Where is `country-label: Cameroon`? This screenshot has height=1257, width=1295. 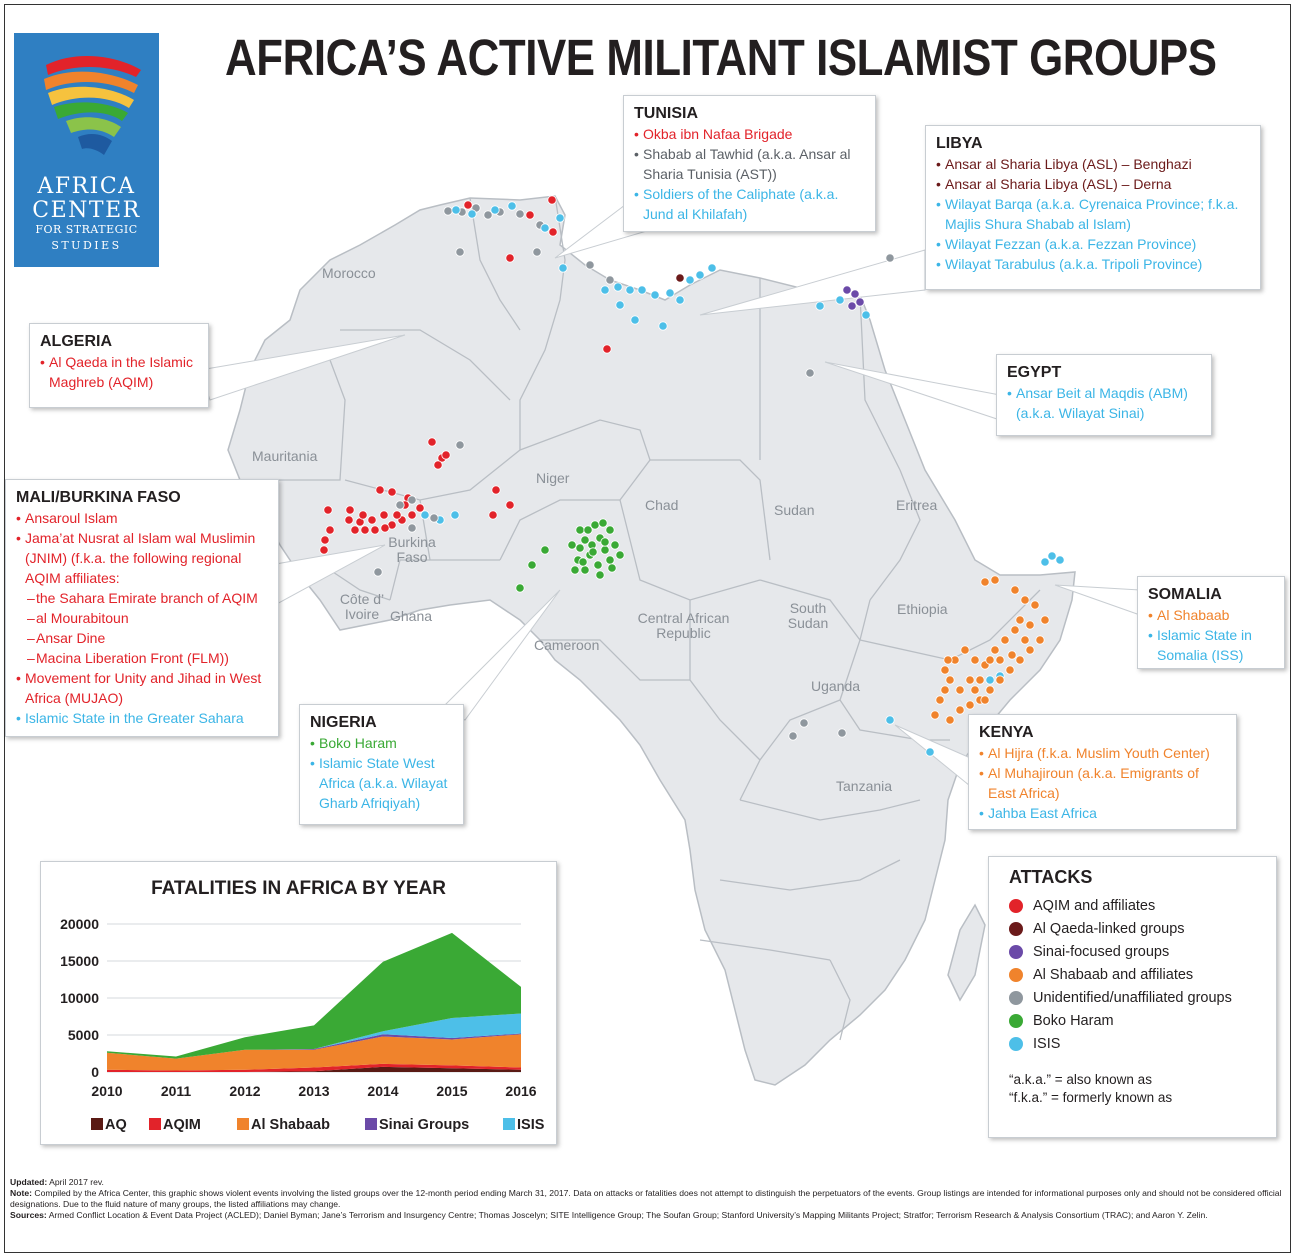
country-label: Cameroon is located at coordinates (567, 645).